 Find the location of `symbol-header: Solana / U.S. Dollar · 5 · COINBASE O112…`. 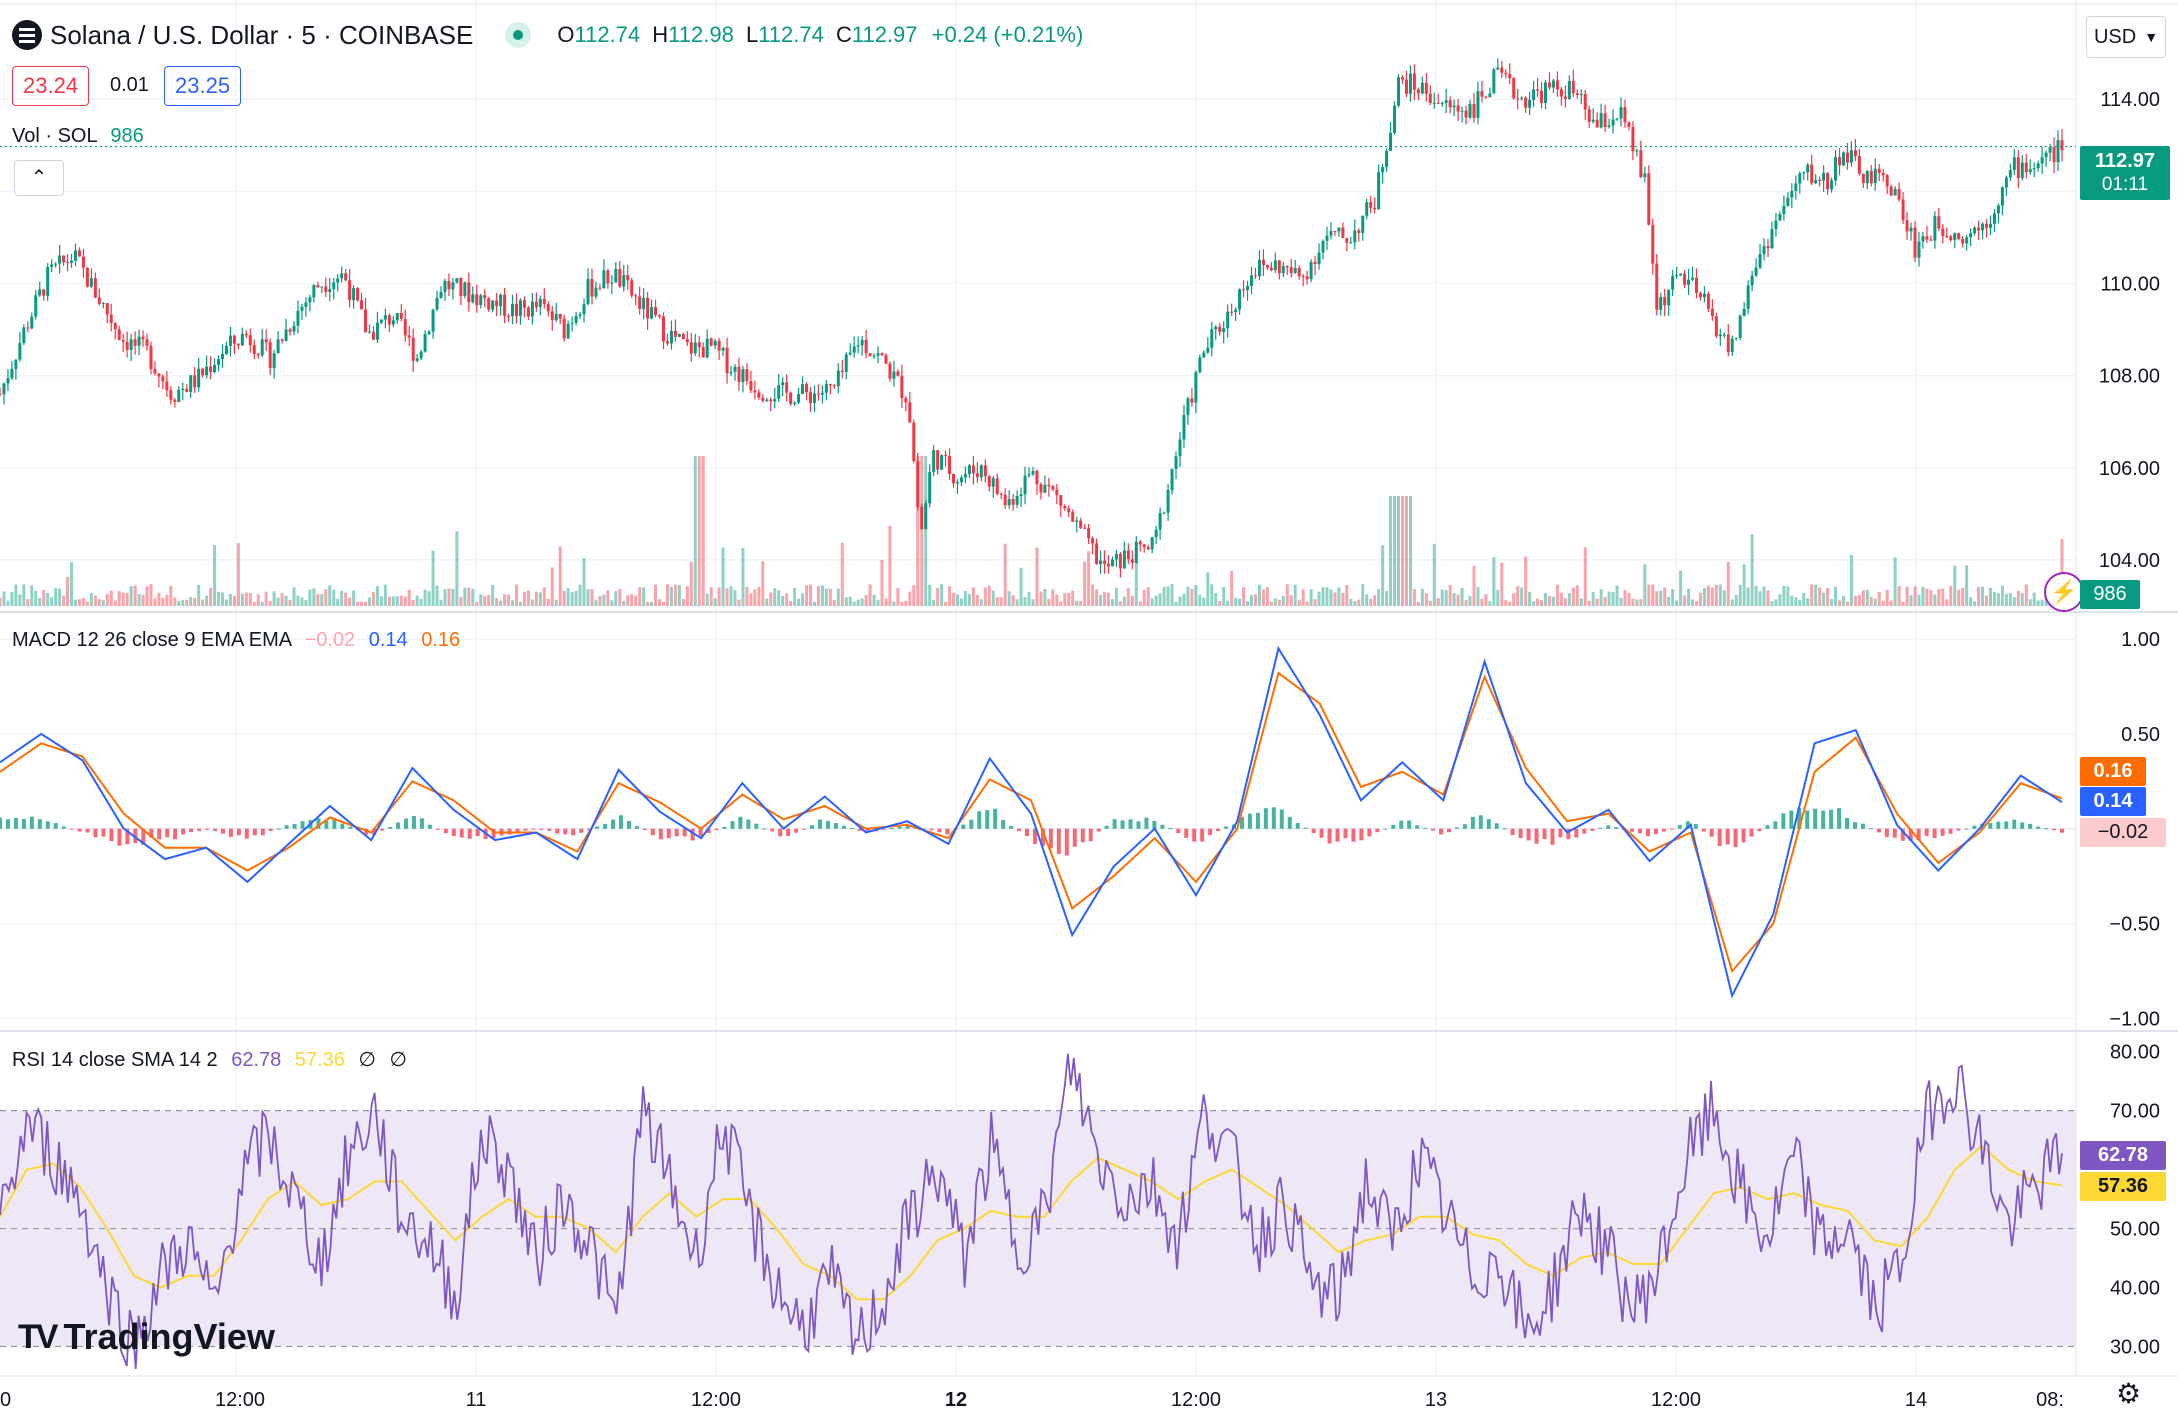

symbol-header: Solana / U.S. Dollar · 5 · COINBASE O112… is located at coordinates (547, 35).